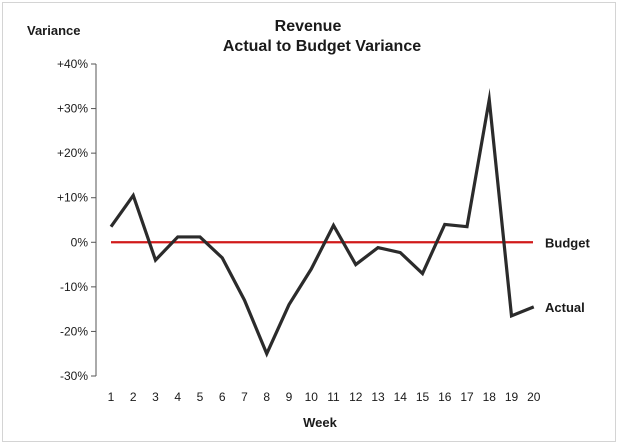  What do you see at coordinates (266, 397) in the screenshot?
I see `x-tick-label: 8` at bounding box center [266, 397].